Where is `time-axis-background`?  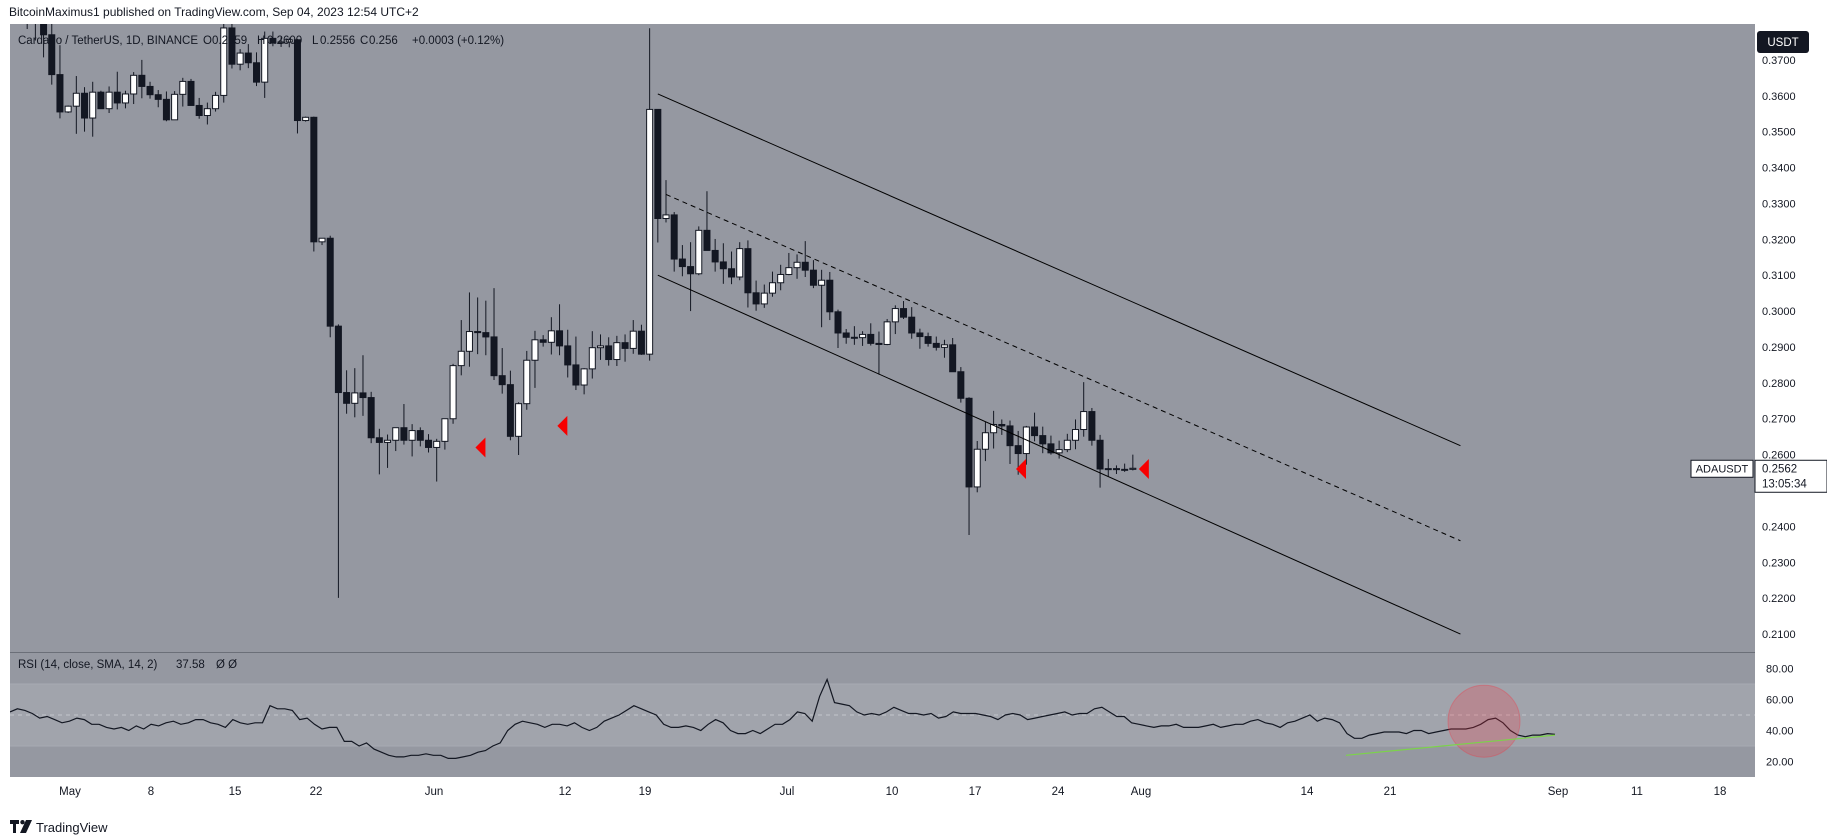 time-axis-background is located at coordinates (918, 795).